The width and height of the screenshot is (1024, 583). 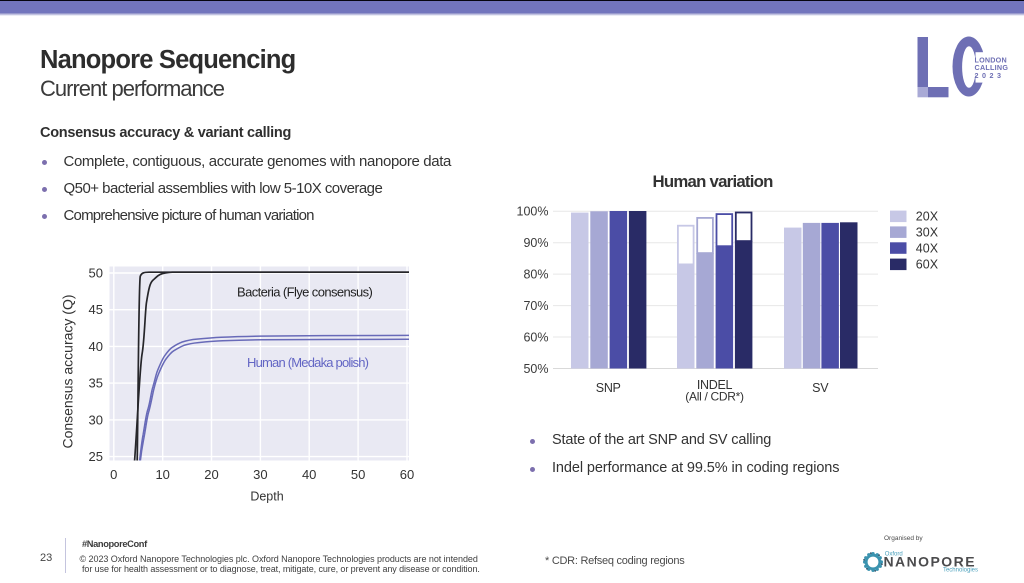 I want to click on svg-text: 60%, so click(x=535, y=337).